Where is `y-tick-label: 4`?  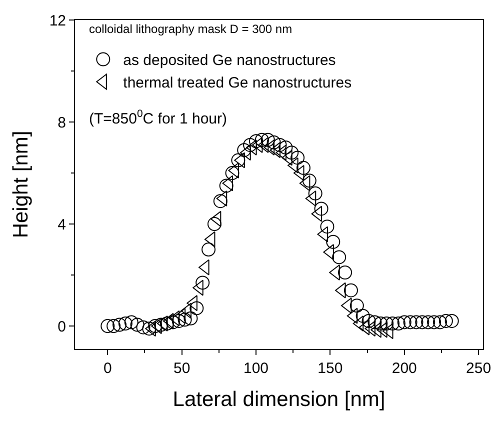 y-tick-label: 4 is located at coordinates (62, 225).